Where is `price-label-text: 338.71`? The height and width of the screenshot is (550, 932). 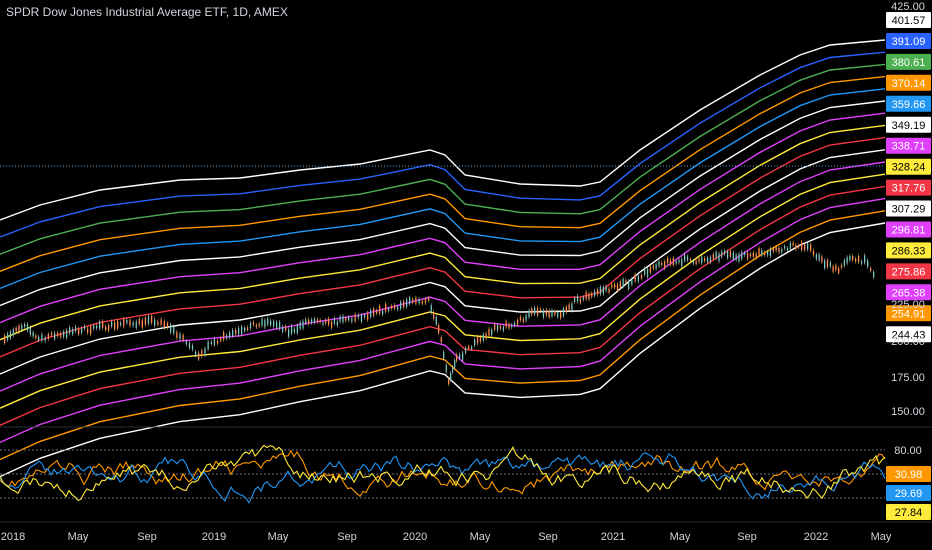
price-label-text: 338.71 is located at coordinates (909, 147).